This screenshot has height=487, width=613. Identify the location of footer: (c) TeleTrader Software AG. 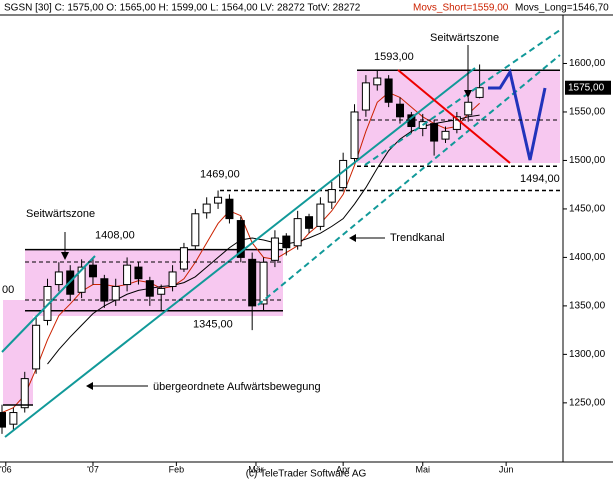
(306, 474).